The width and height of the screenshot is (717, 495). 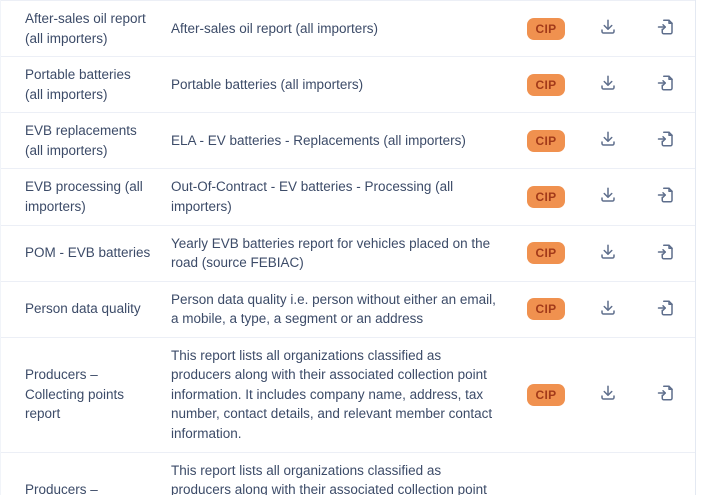 I want to click on report-name: After-sales oil report (all importers), so click(x=85, y=28).